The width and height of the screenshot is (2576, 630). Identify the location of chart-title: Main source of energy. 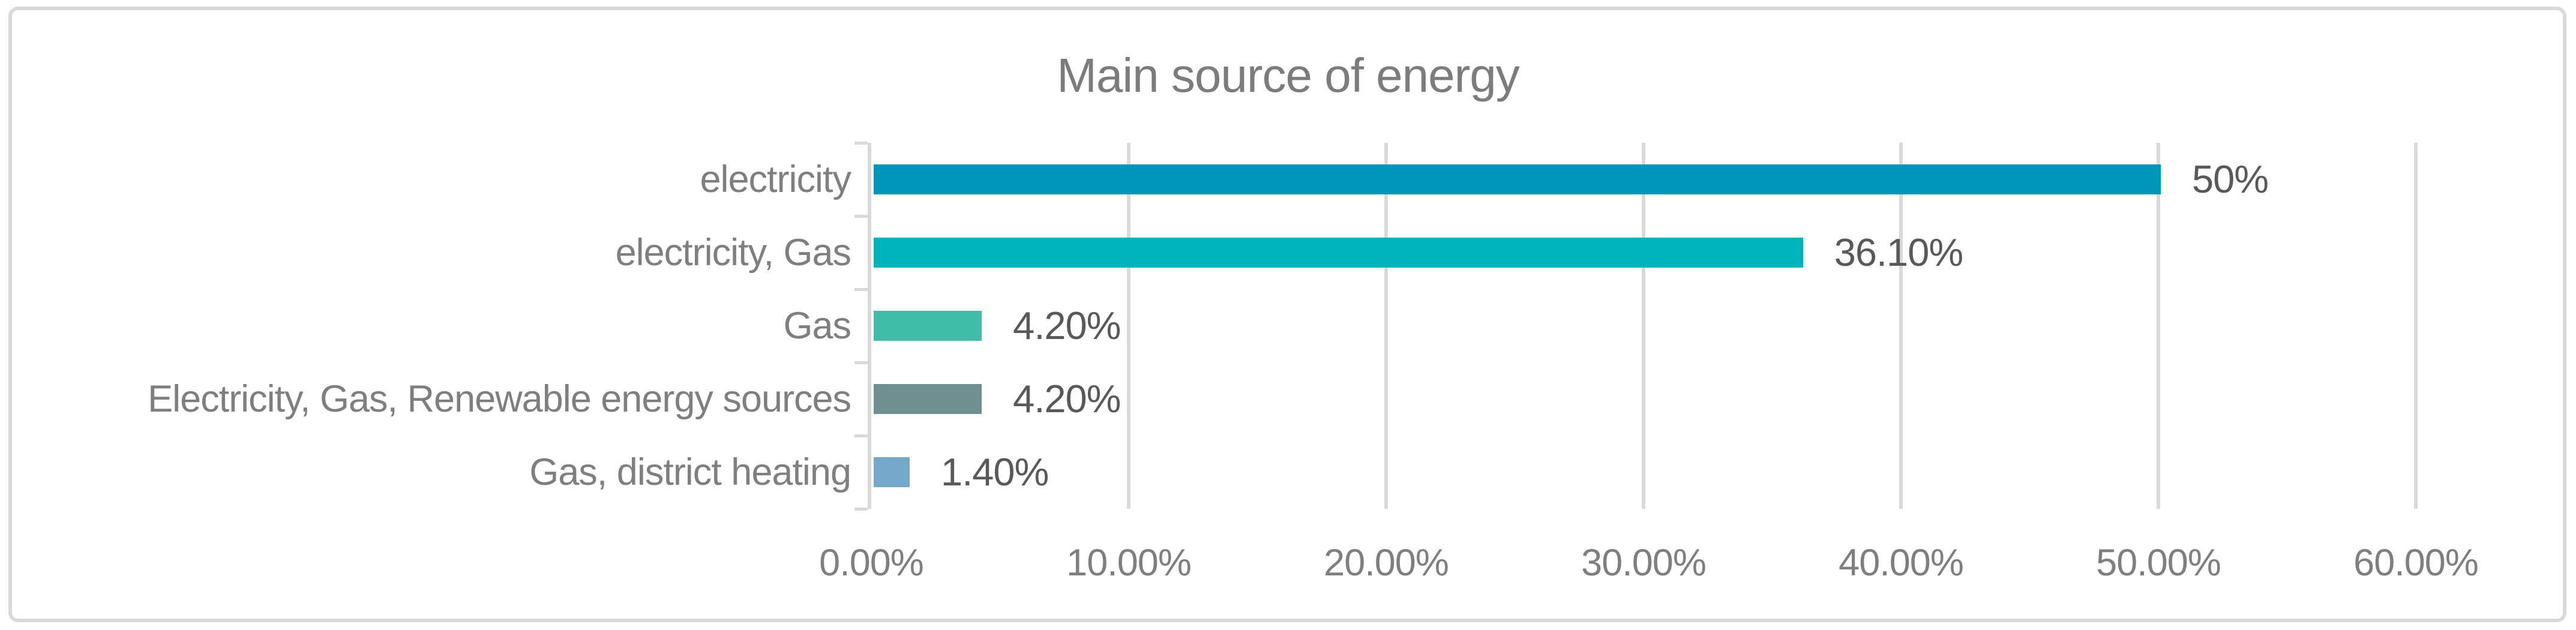
(1288, 75).